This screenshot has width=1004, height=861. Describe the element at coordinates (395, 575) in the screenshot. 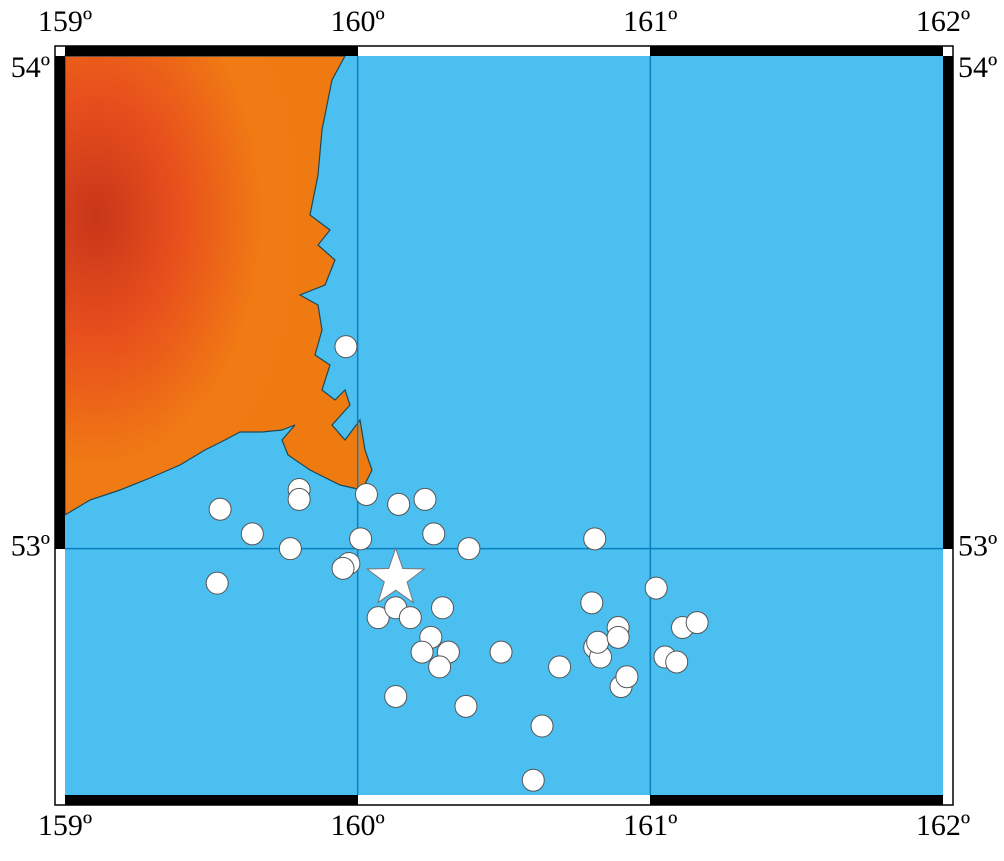

I see `mainshock-star` at that location.